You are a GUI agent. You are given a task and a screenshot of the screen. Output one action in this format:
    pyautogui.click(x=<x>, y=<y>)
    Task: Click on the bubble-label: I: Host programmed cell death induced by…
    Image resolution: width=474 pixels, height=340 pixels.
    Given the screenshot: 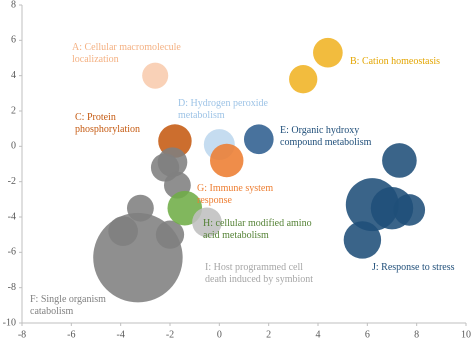 What is the action you would take?
    pyautogui.click(x=259, y=273)
    